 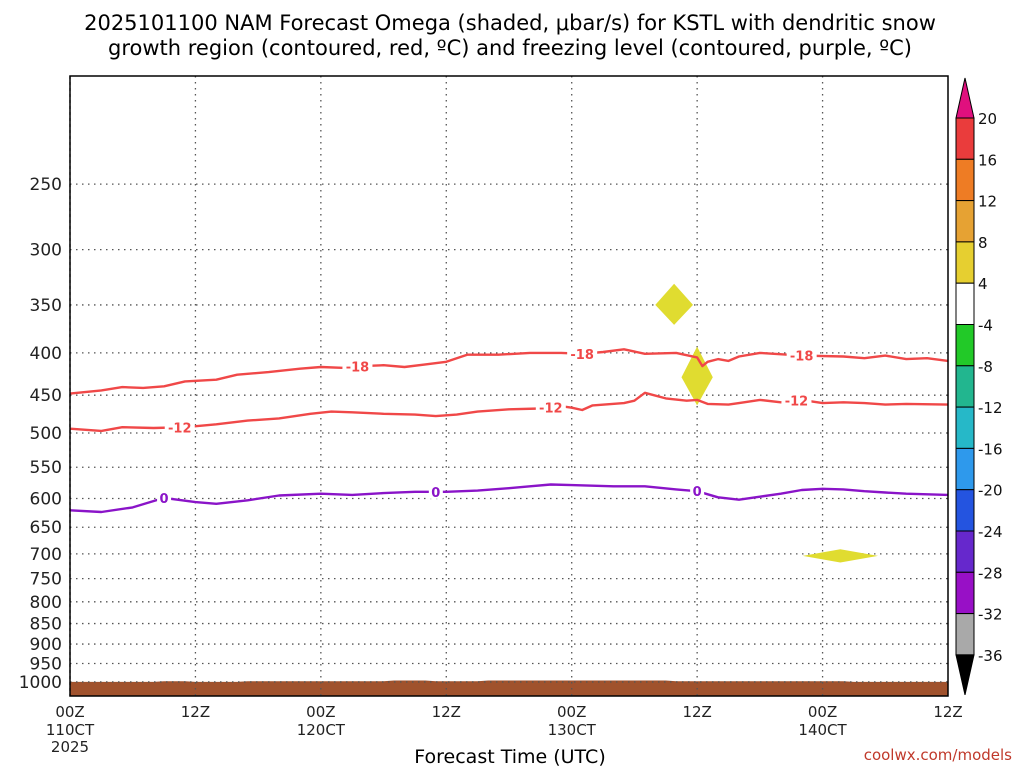 What do you see at coordinates (571, 712) in the screenshot?
I see `x-tick-48h: 00Z` at bounding box center [571, 712].